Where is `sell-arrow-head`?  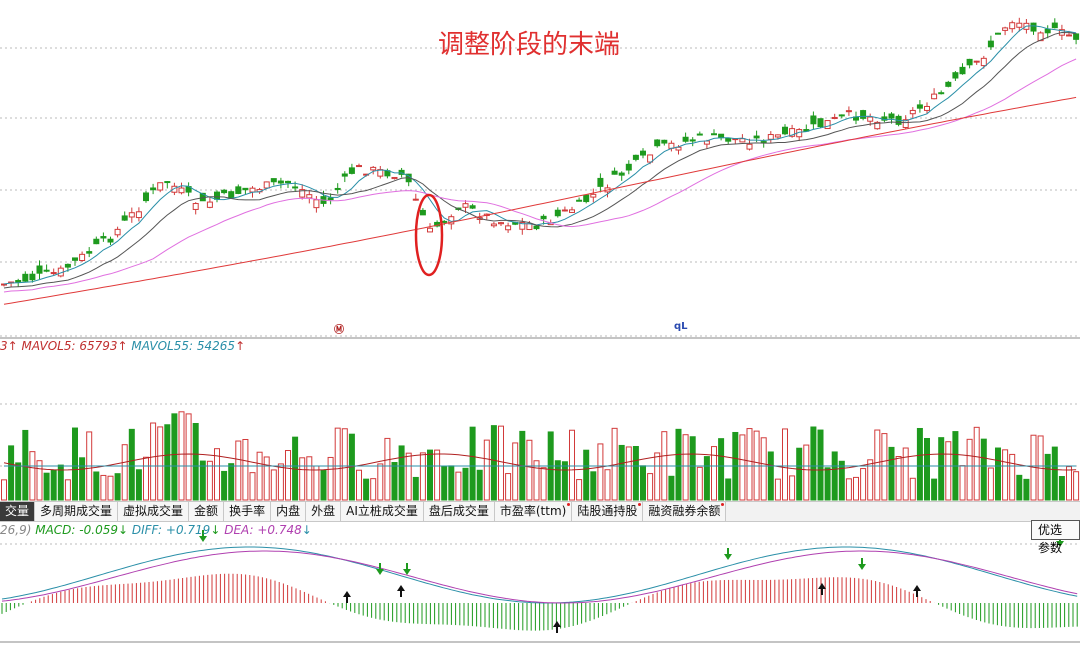
sell-arrow-head is located at coordinates (407, 572).